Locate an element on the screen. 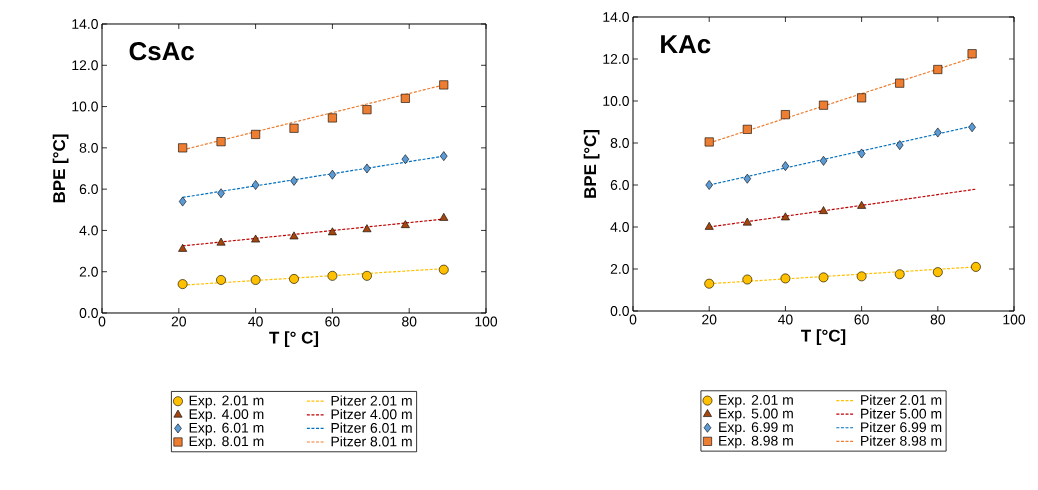 The image size is (1038, 490). legend-label: Pitzer 8.98 m is located at coordinates (901, 440).